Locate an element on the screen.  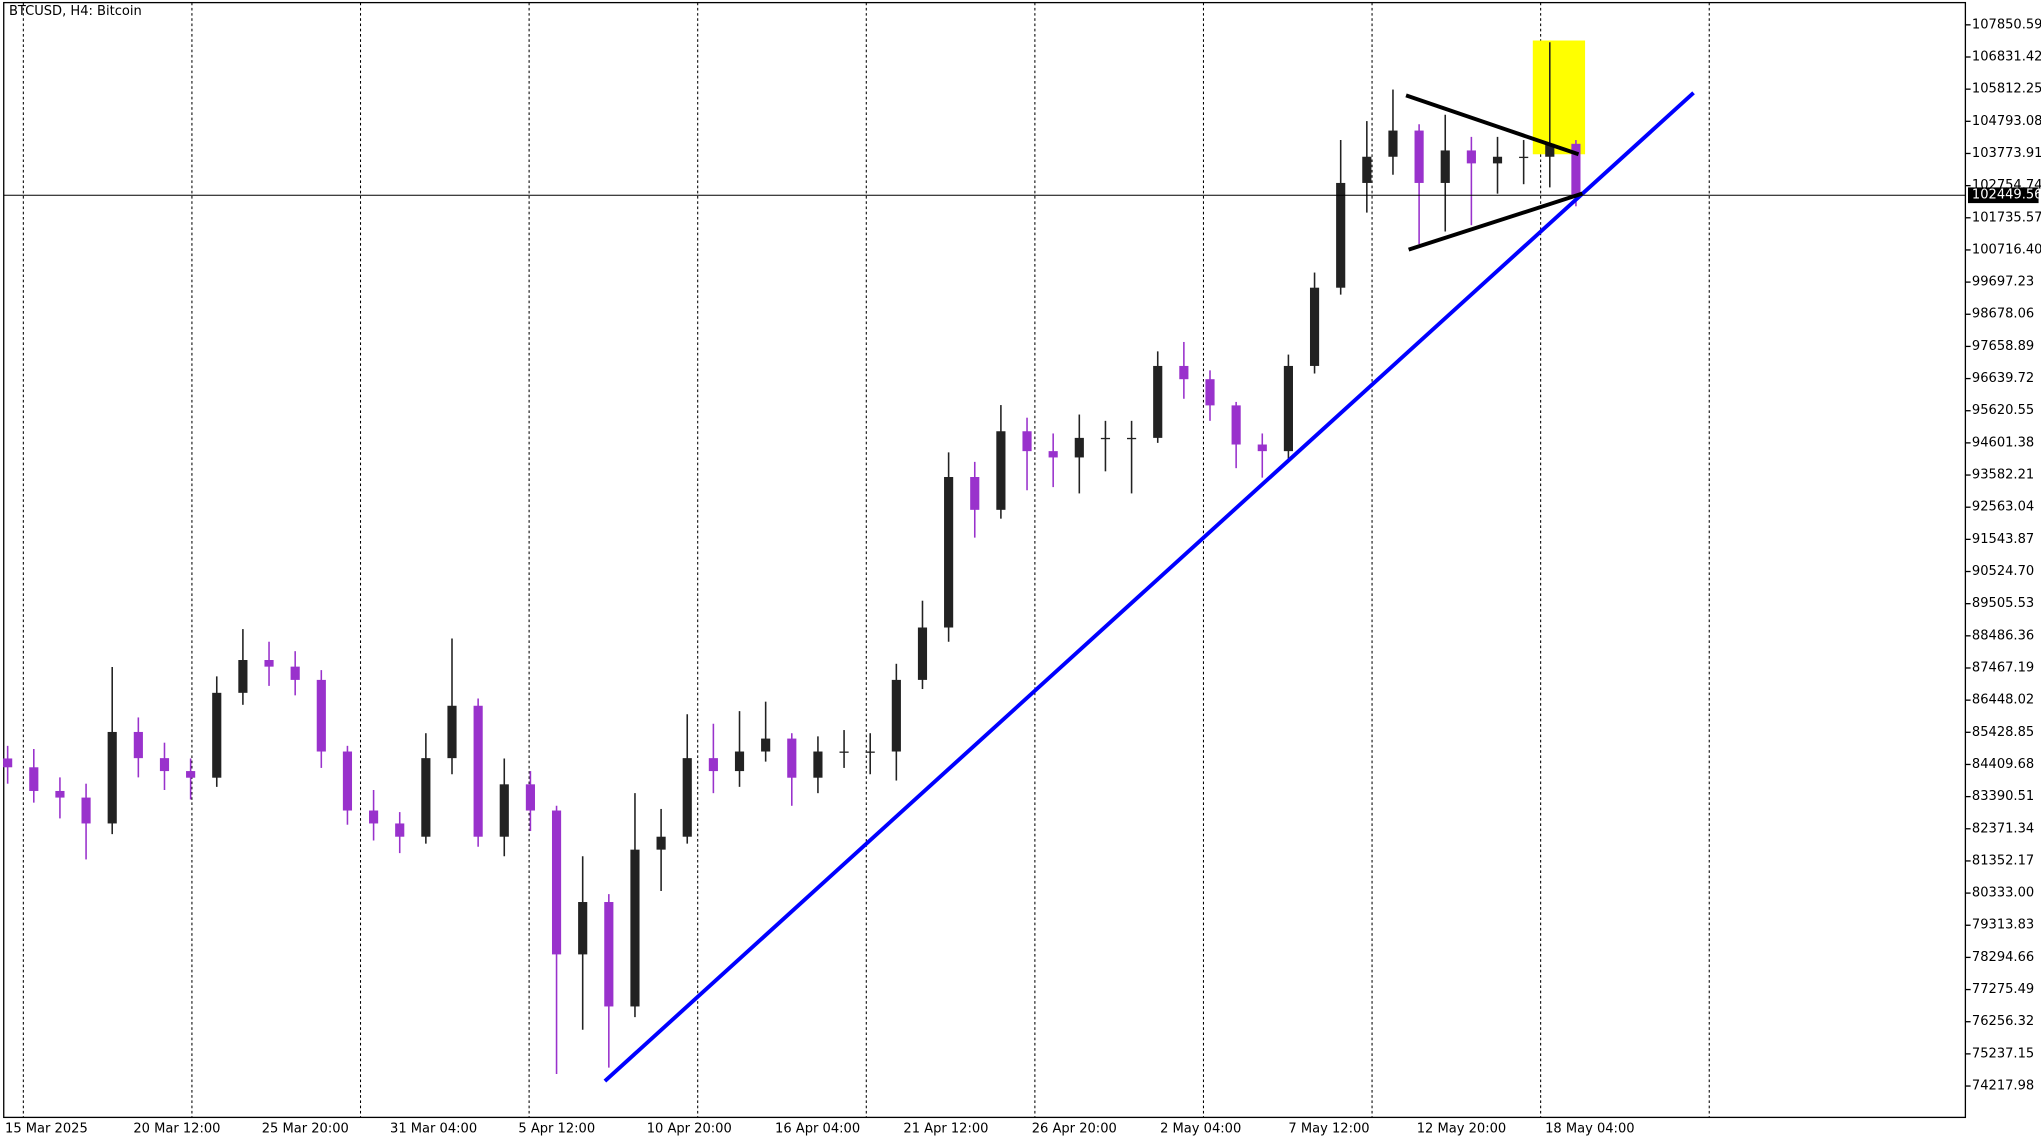
y-tick-label: 105812.25 is located at coordinates (2006, 89).